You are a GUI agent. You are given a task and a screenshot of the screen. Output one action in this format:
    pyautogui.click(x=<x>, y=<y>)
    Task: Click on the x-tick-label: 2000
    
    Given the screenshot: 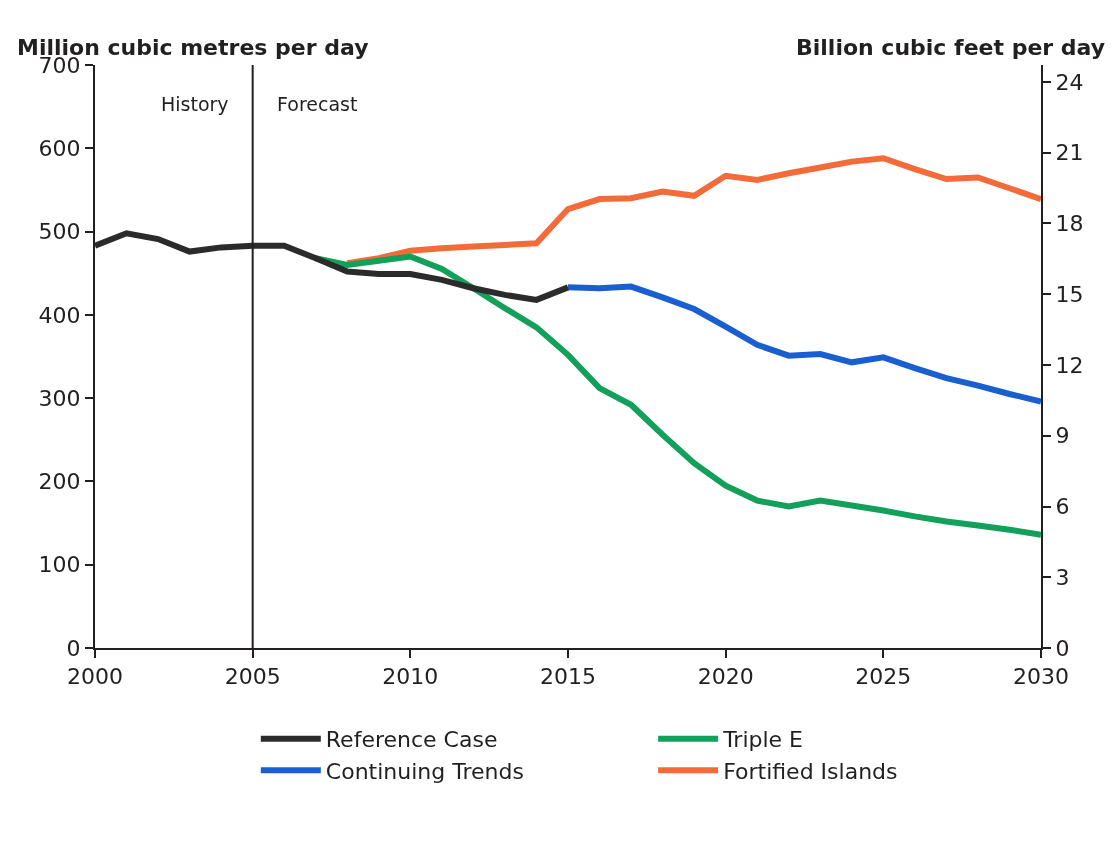 What is the action you would take?
    pyautogui.click(x=95, y=677)
    